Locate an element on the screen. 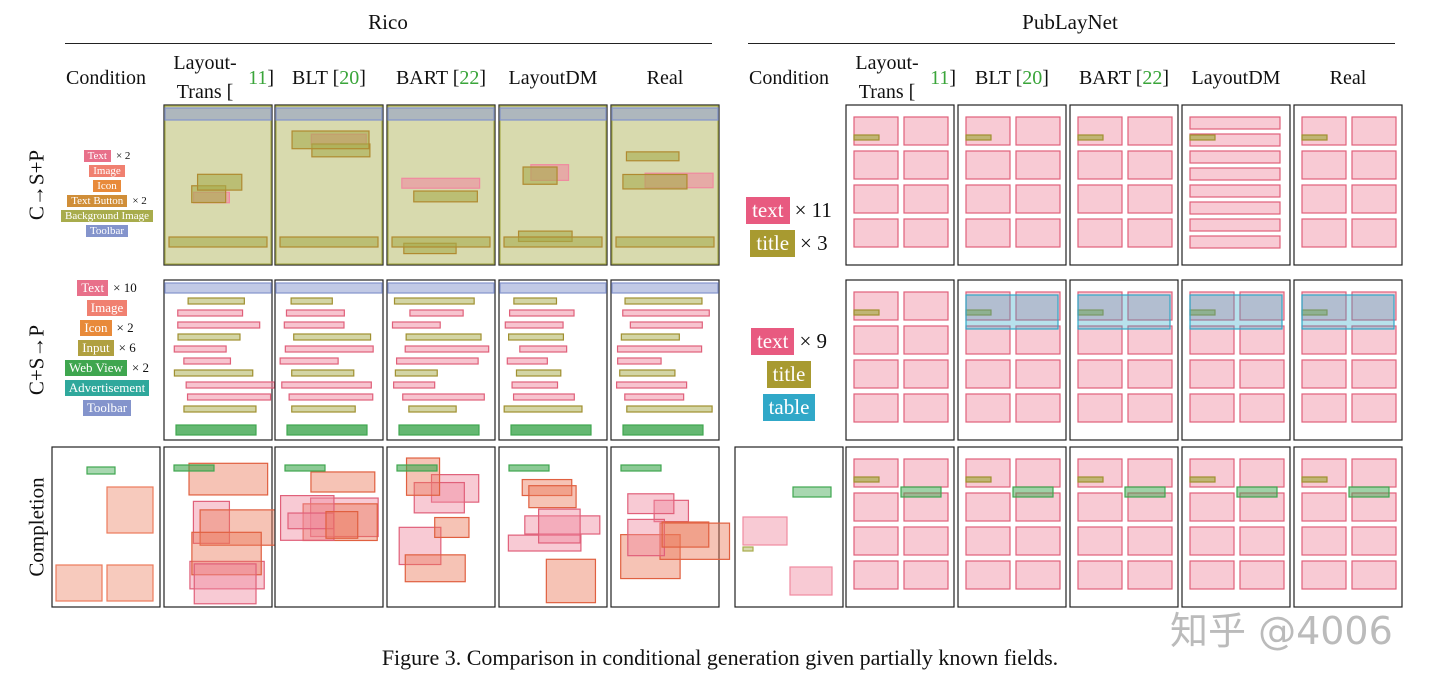 The width and height of the screenshot is (1440, 683). condition-chip: Web View × 2 is located at coordinates (107, 368).